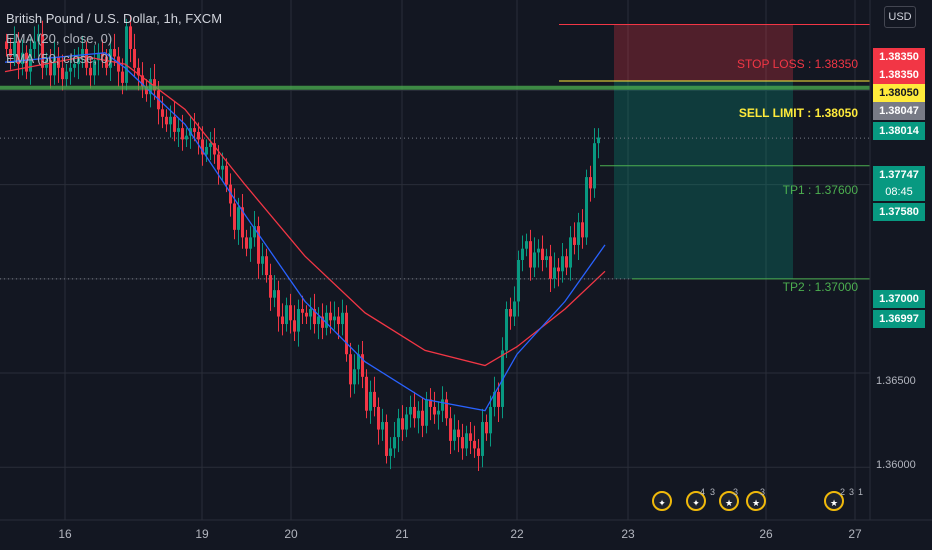 This screenshot has height=550, width=932. Describe the element at coordinates (899, 75) in the screenshot. I see `price-tag-stop-loss-2: 1.38350` at that location.